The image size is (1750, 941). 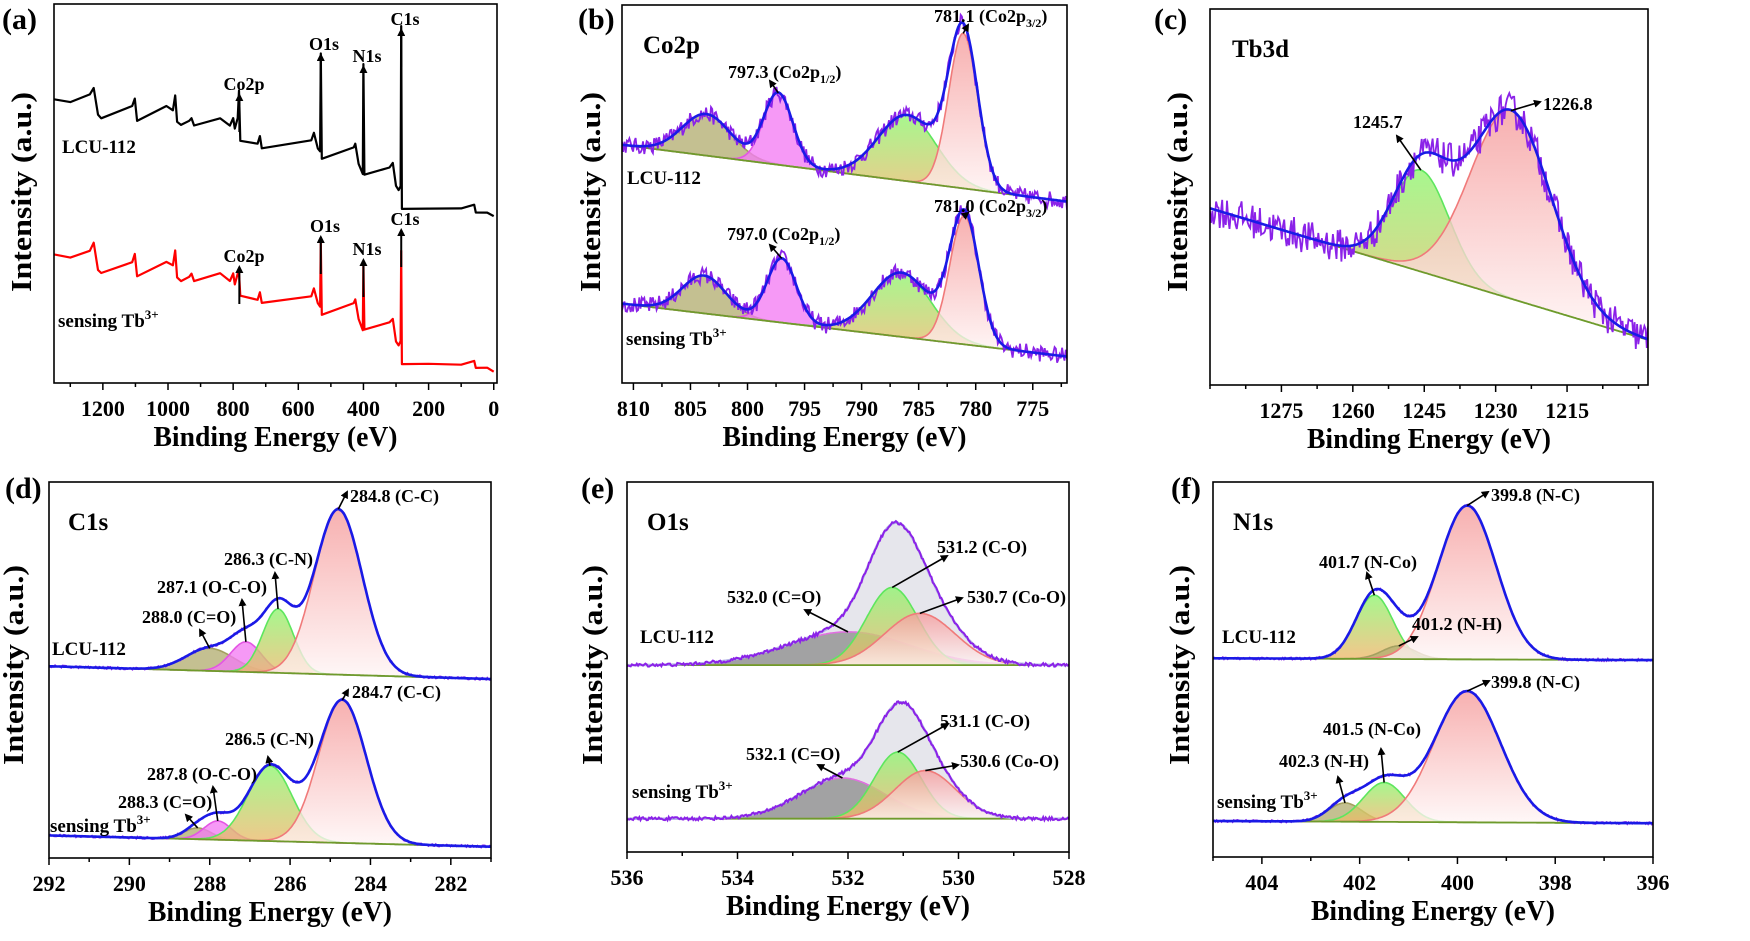 I want to click on annotation-text: 530.6 (Co-O), so click(x=1009, y=761).